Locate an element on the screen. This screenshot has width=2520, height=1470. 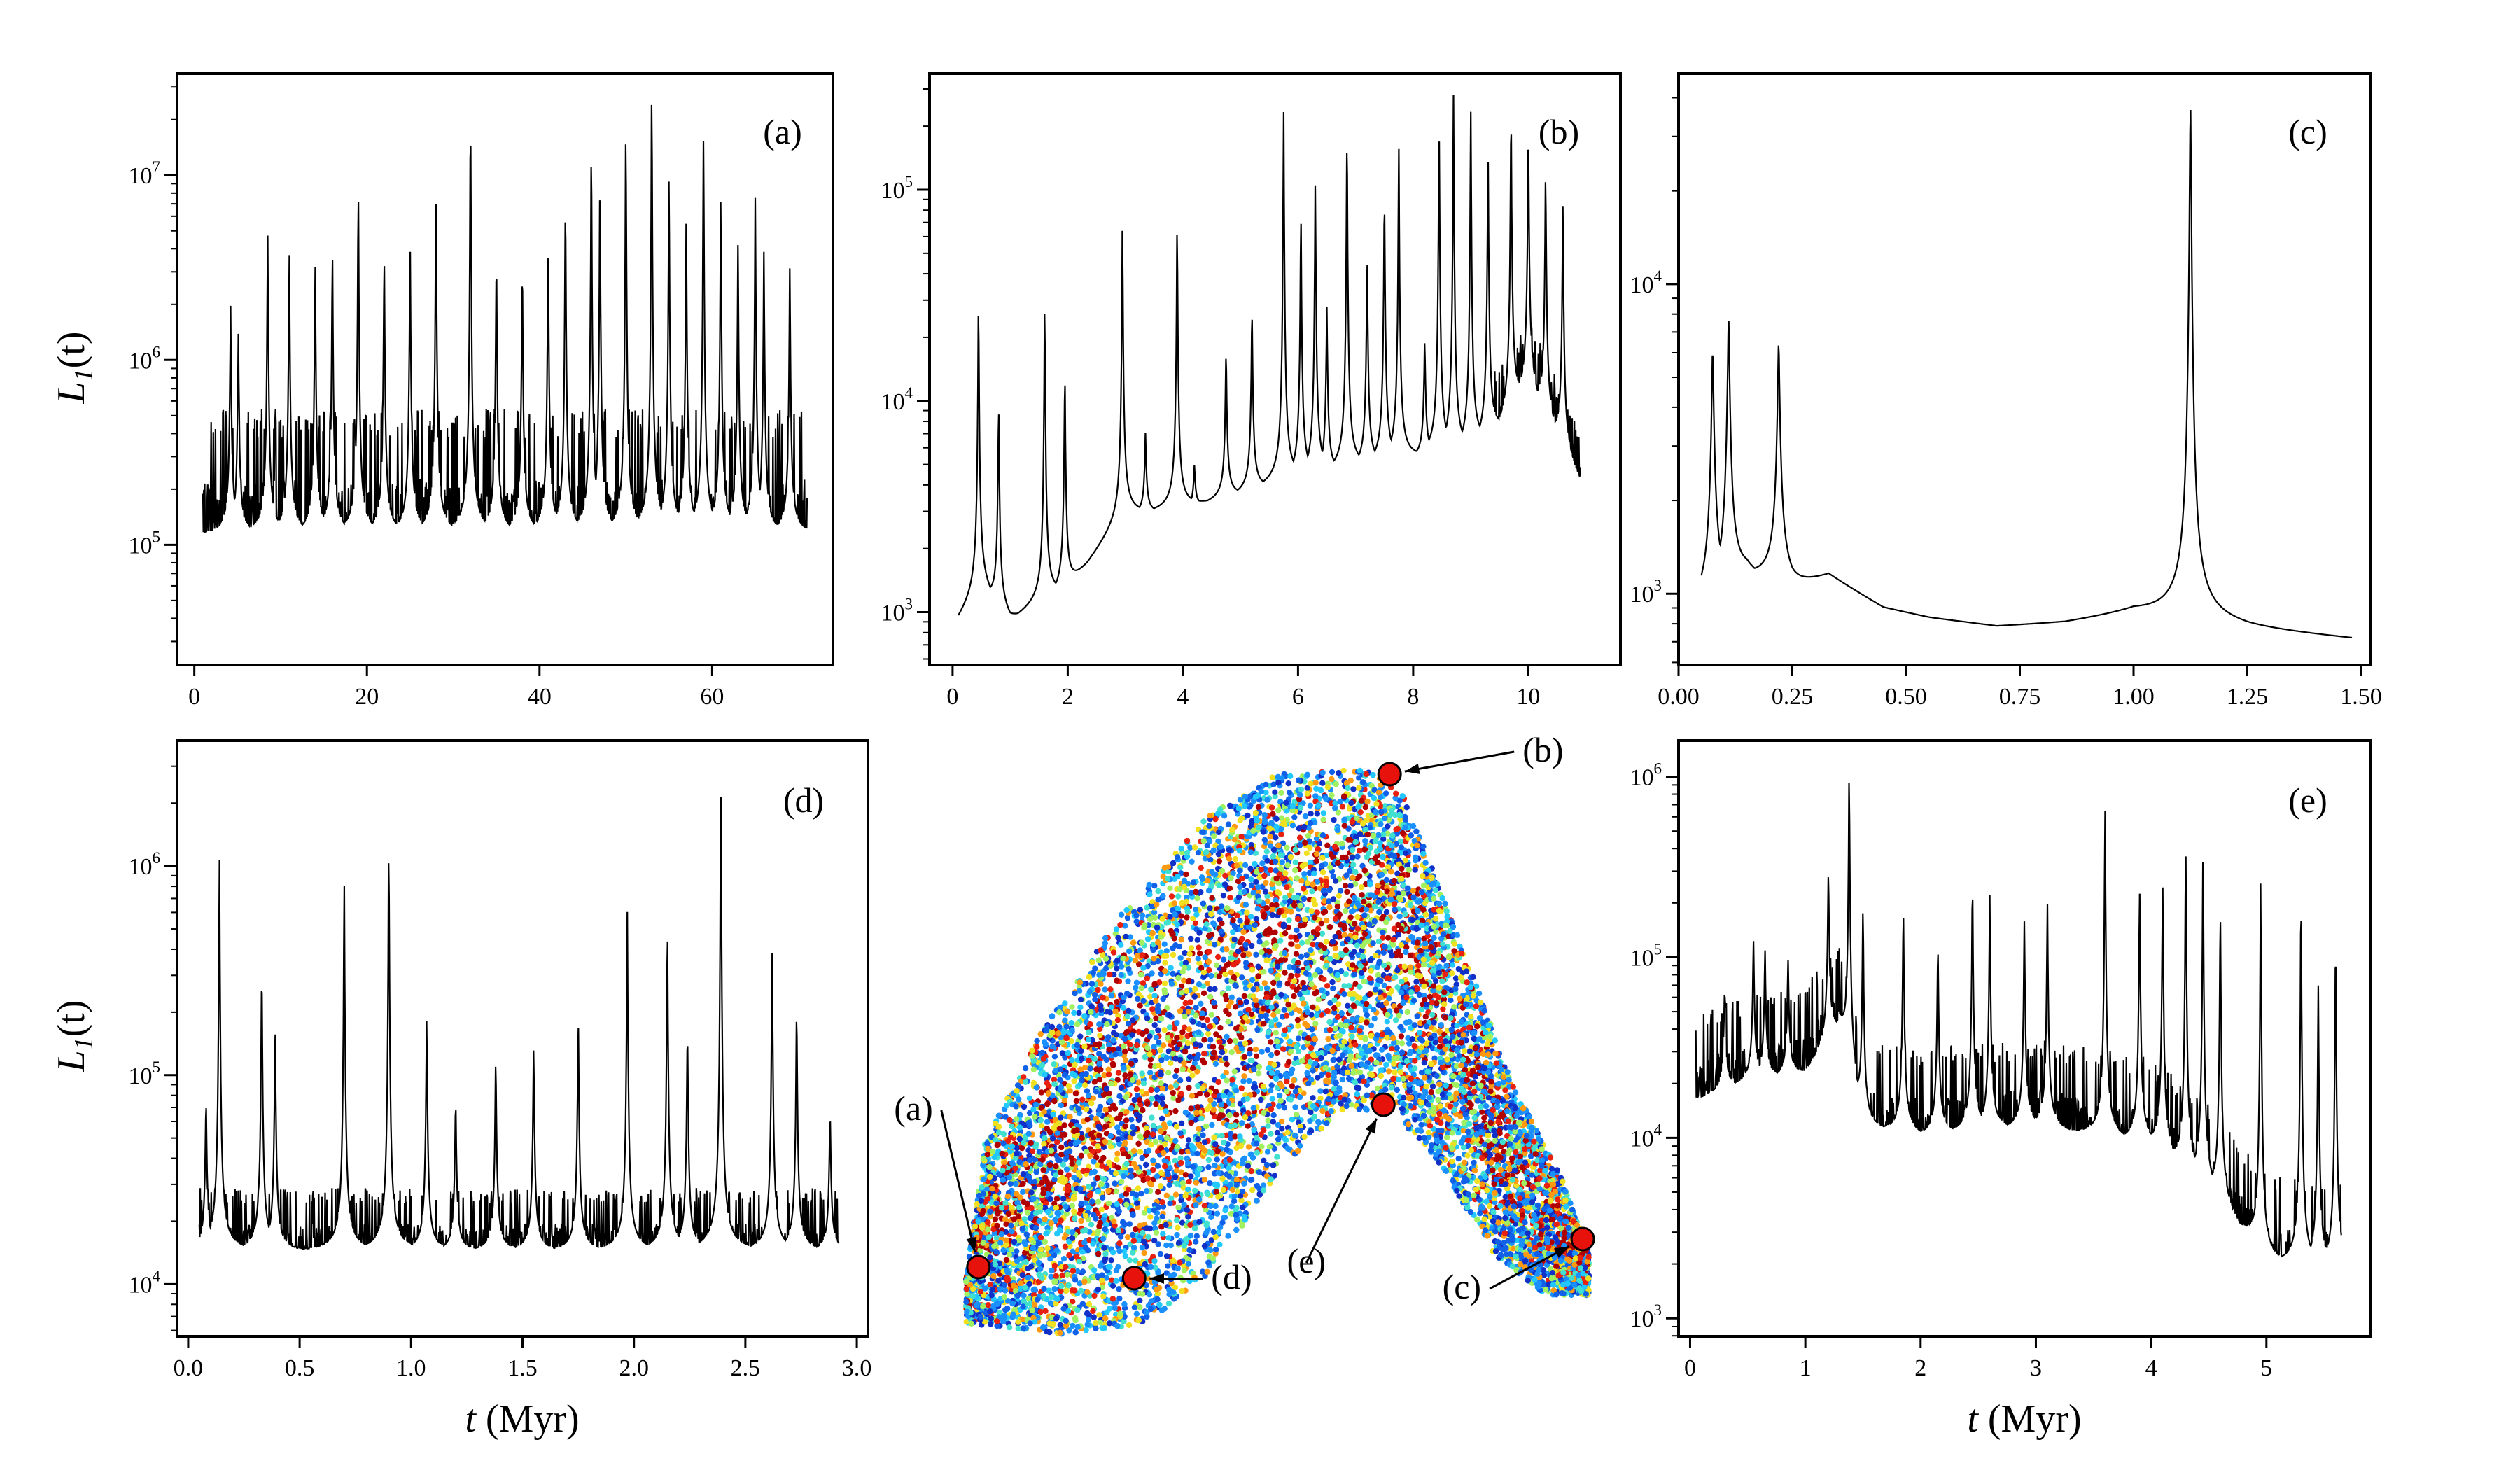
xtick-label-a-2: 40 is located at coordinates (540, 697).